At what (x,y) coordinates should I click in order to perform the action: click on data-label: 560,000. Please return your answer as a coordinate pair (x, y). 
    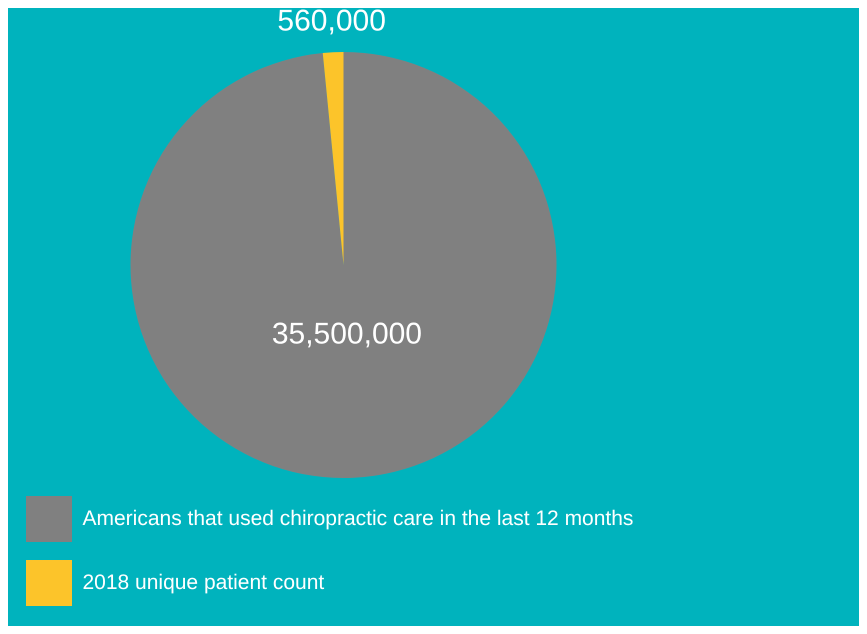
    Looking at the image, I should click on (331, 21).